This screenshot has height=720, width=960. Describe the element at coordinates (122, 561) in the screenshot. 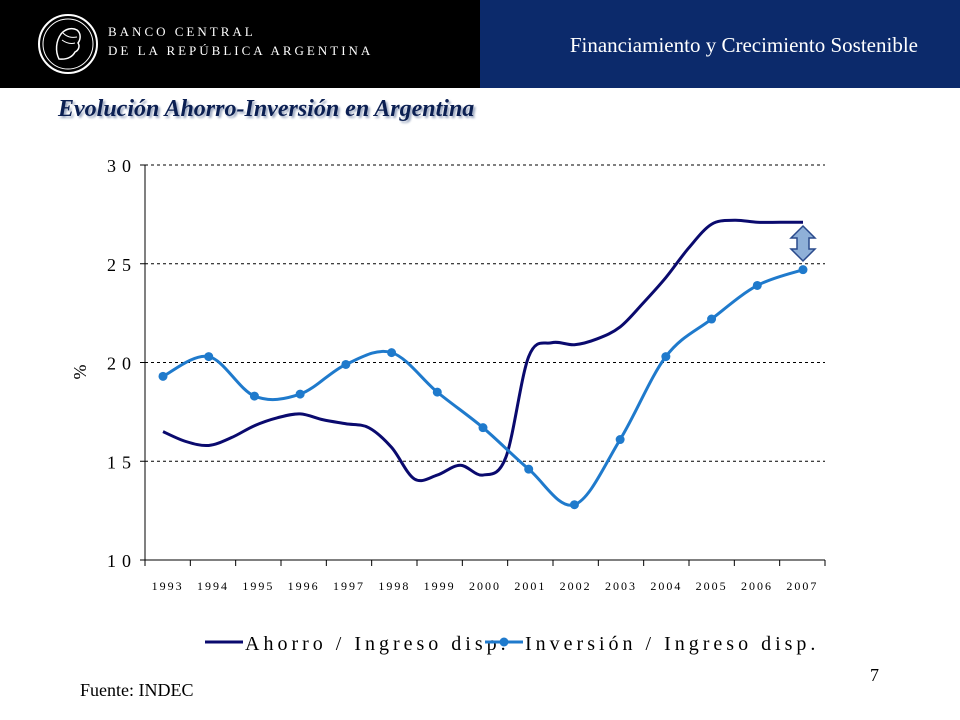

I see `y-tick-label: 10` at that location.